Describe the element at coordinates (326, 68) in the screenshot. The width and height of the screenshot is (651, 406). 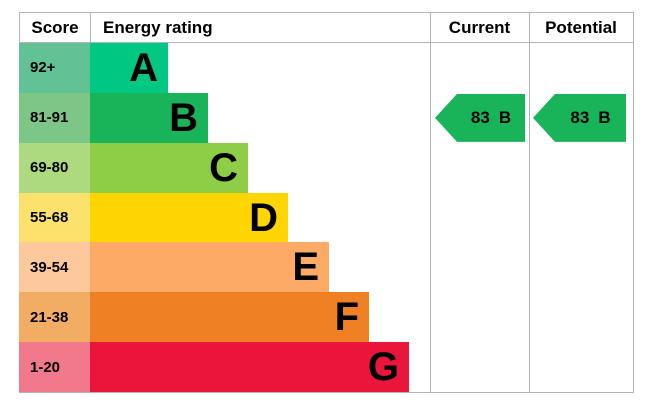
I see `band-row: 92+ A` at that location.